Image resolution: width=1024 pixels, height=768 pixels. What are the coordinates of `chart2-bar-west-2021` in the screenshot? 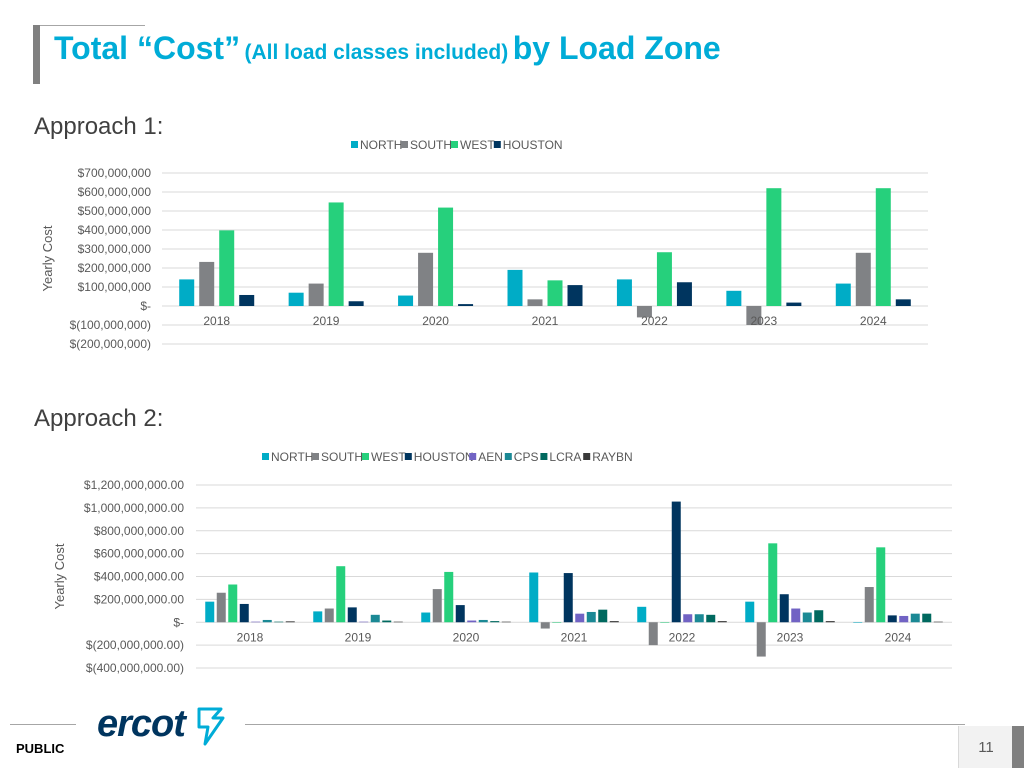 It's located at (557, 622).